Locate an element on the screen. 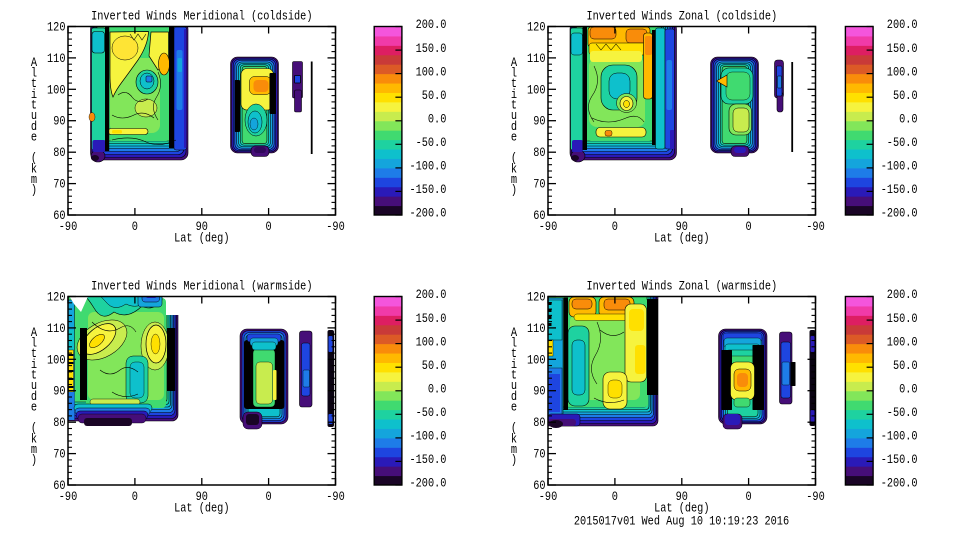  svg-text: m is located at coordinates (34, 449).